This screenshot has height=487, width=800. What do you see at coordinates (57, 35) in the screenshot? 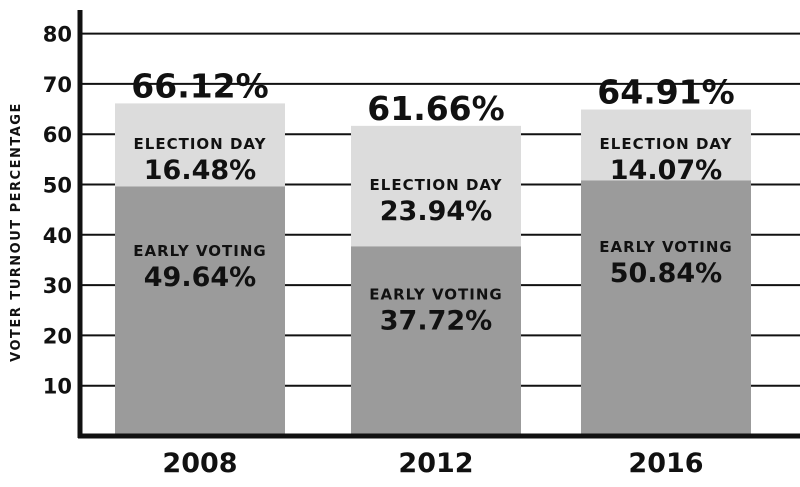
I see `y-tick-80: 80` at bounding box center [57, 35].